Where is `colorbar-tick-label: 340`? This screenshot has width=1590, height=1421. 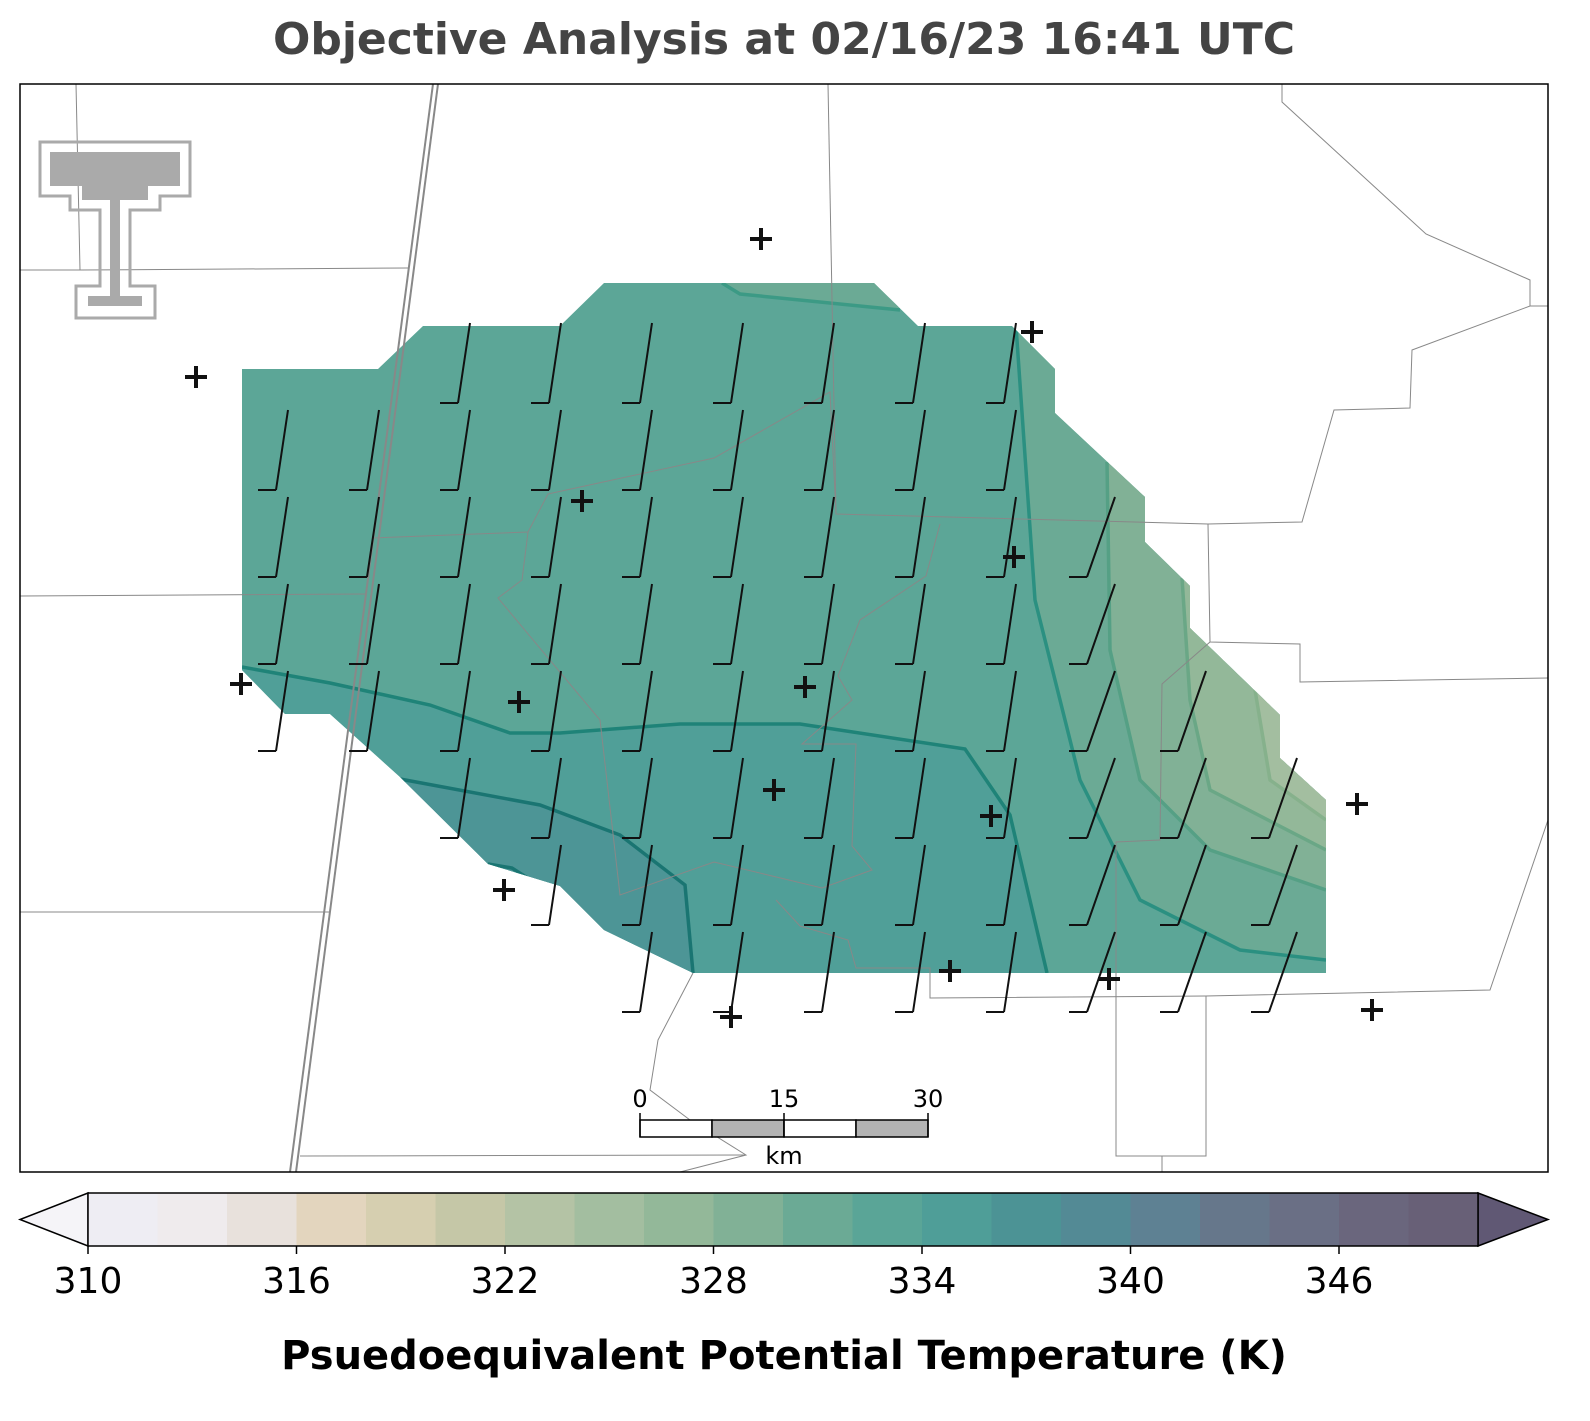 colorbar-tick-label: 340 is located at coordinates (1130, 1281).